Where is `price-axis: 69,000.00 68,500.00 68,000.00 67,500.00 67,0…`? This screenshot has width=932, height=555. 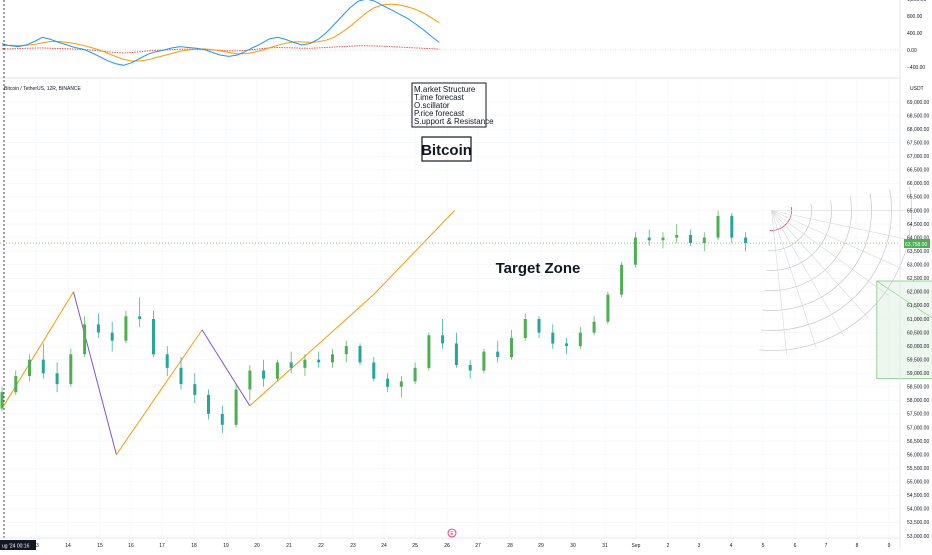
price-axis: 69,000.00 68,500.00 68,000.00 67,500.00 67,0… is located at coordinates (914, 275).